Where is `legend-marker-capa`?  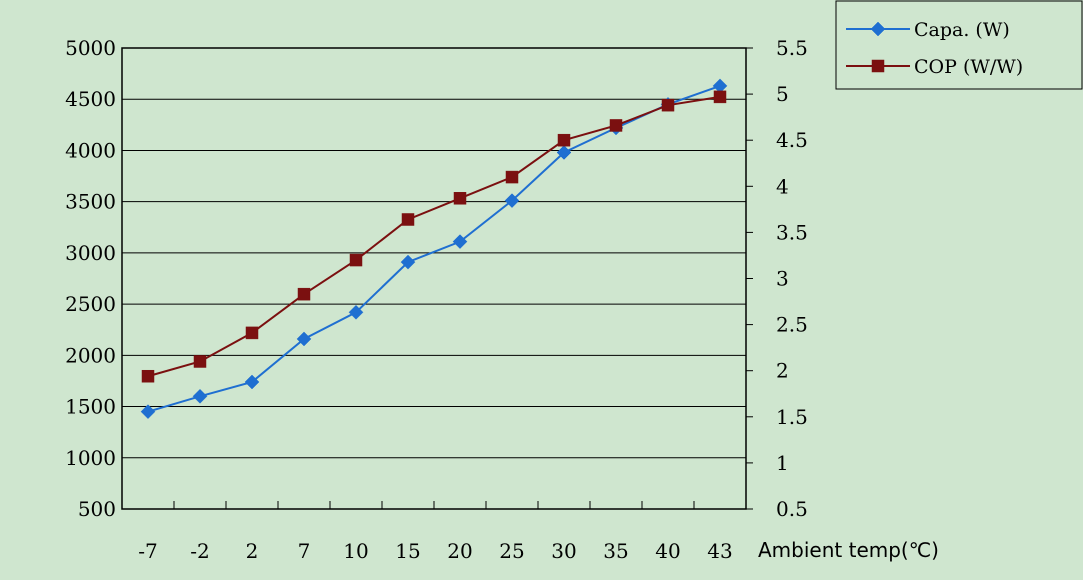
legend-marker-capa is located at coordinates (878, 29).